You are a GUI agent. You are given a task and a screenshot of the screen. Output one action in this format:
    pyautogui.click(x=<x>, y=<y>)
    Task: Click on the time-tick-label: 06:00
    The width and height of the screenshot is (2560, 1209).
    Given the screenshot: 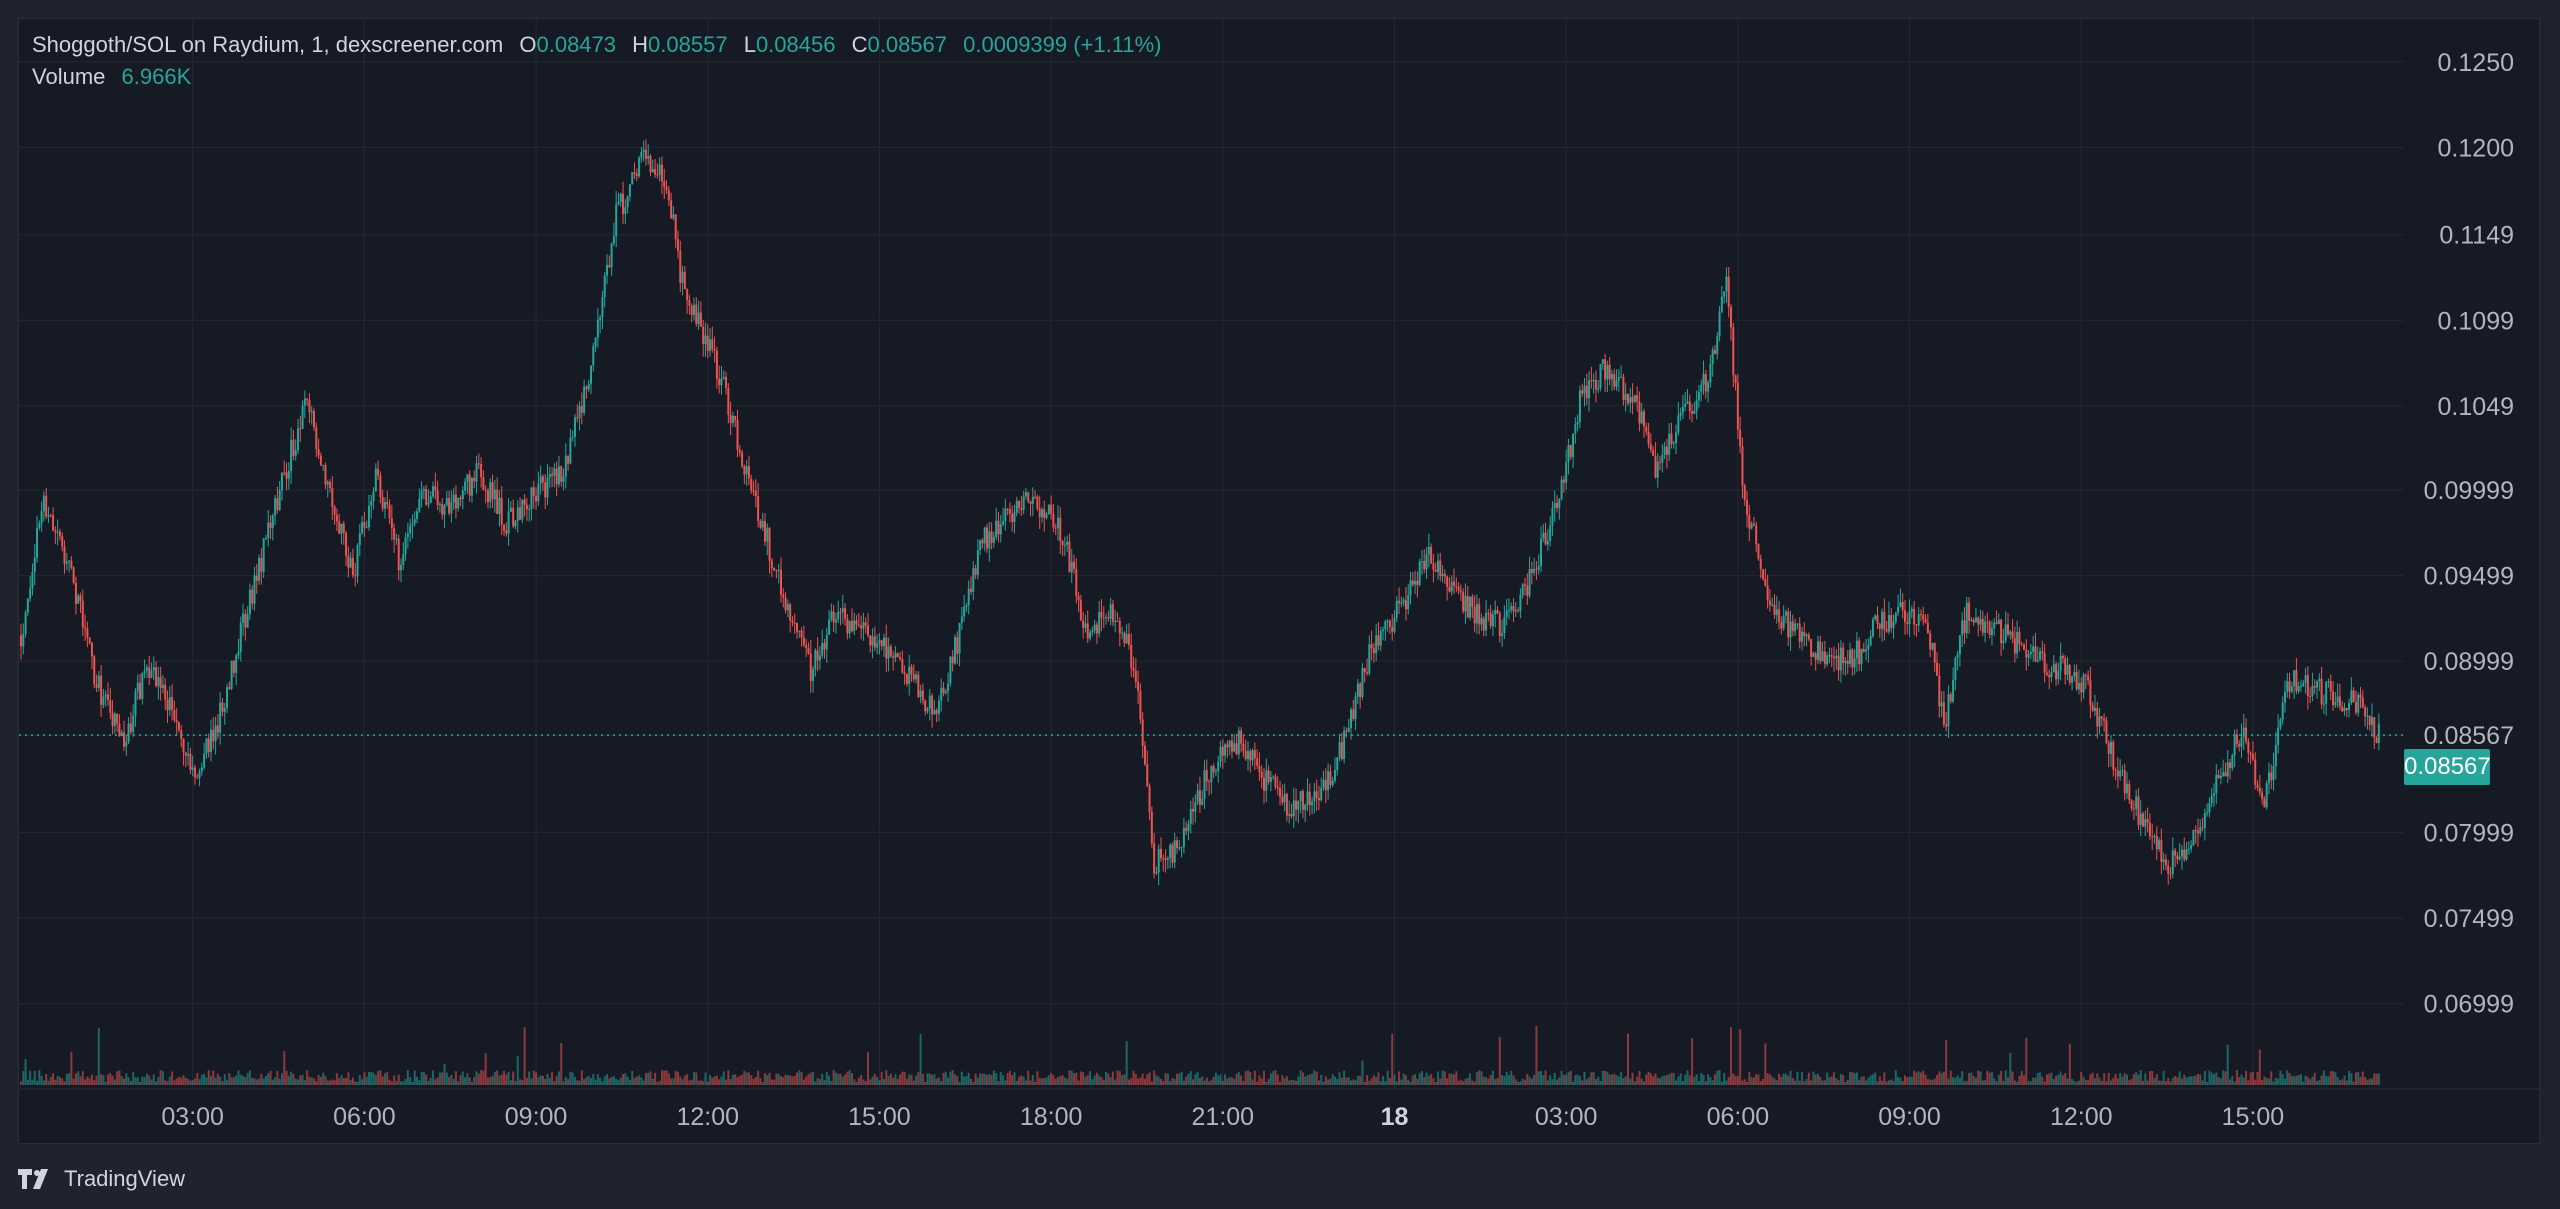 What is the action you would take?
    pyautogui.click(x=1738, y=1117)
    